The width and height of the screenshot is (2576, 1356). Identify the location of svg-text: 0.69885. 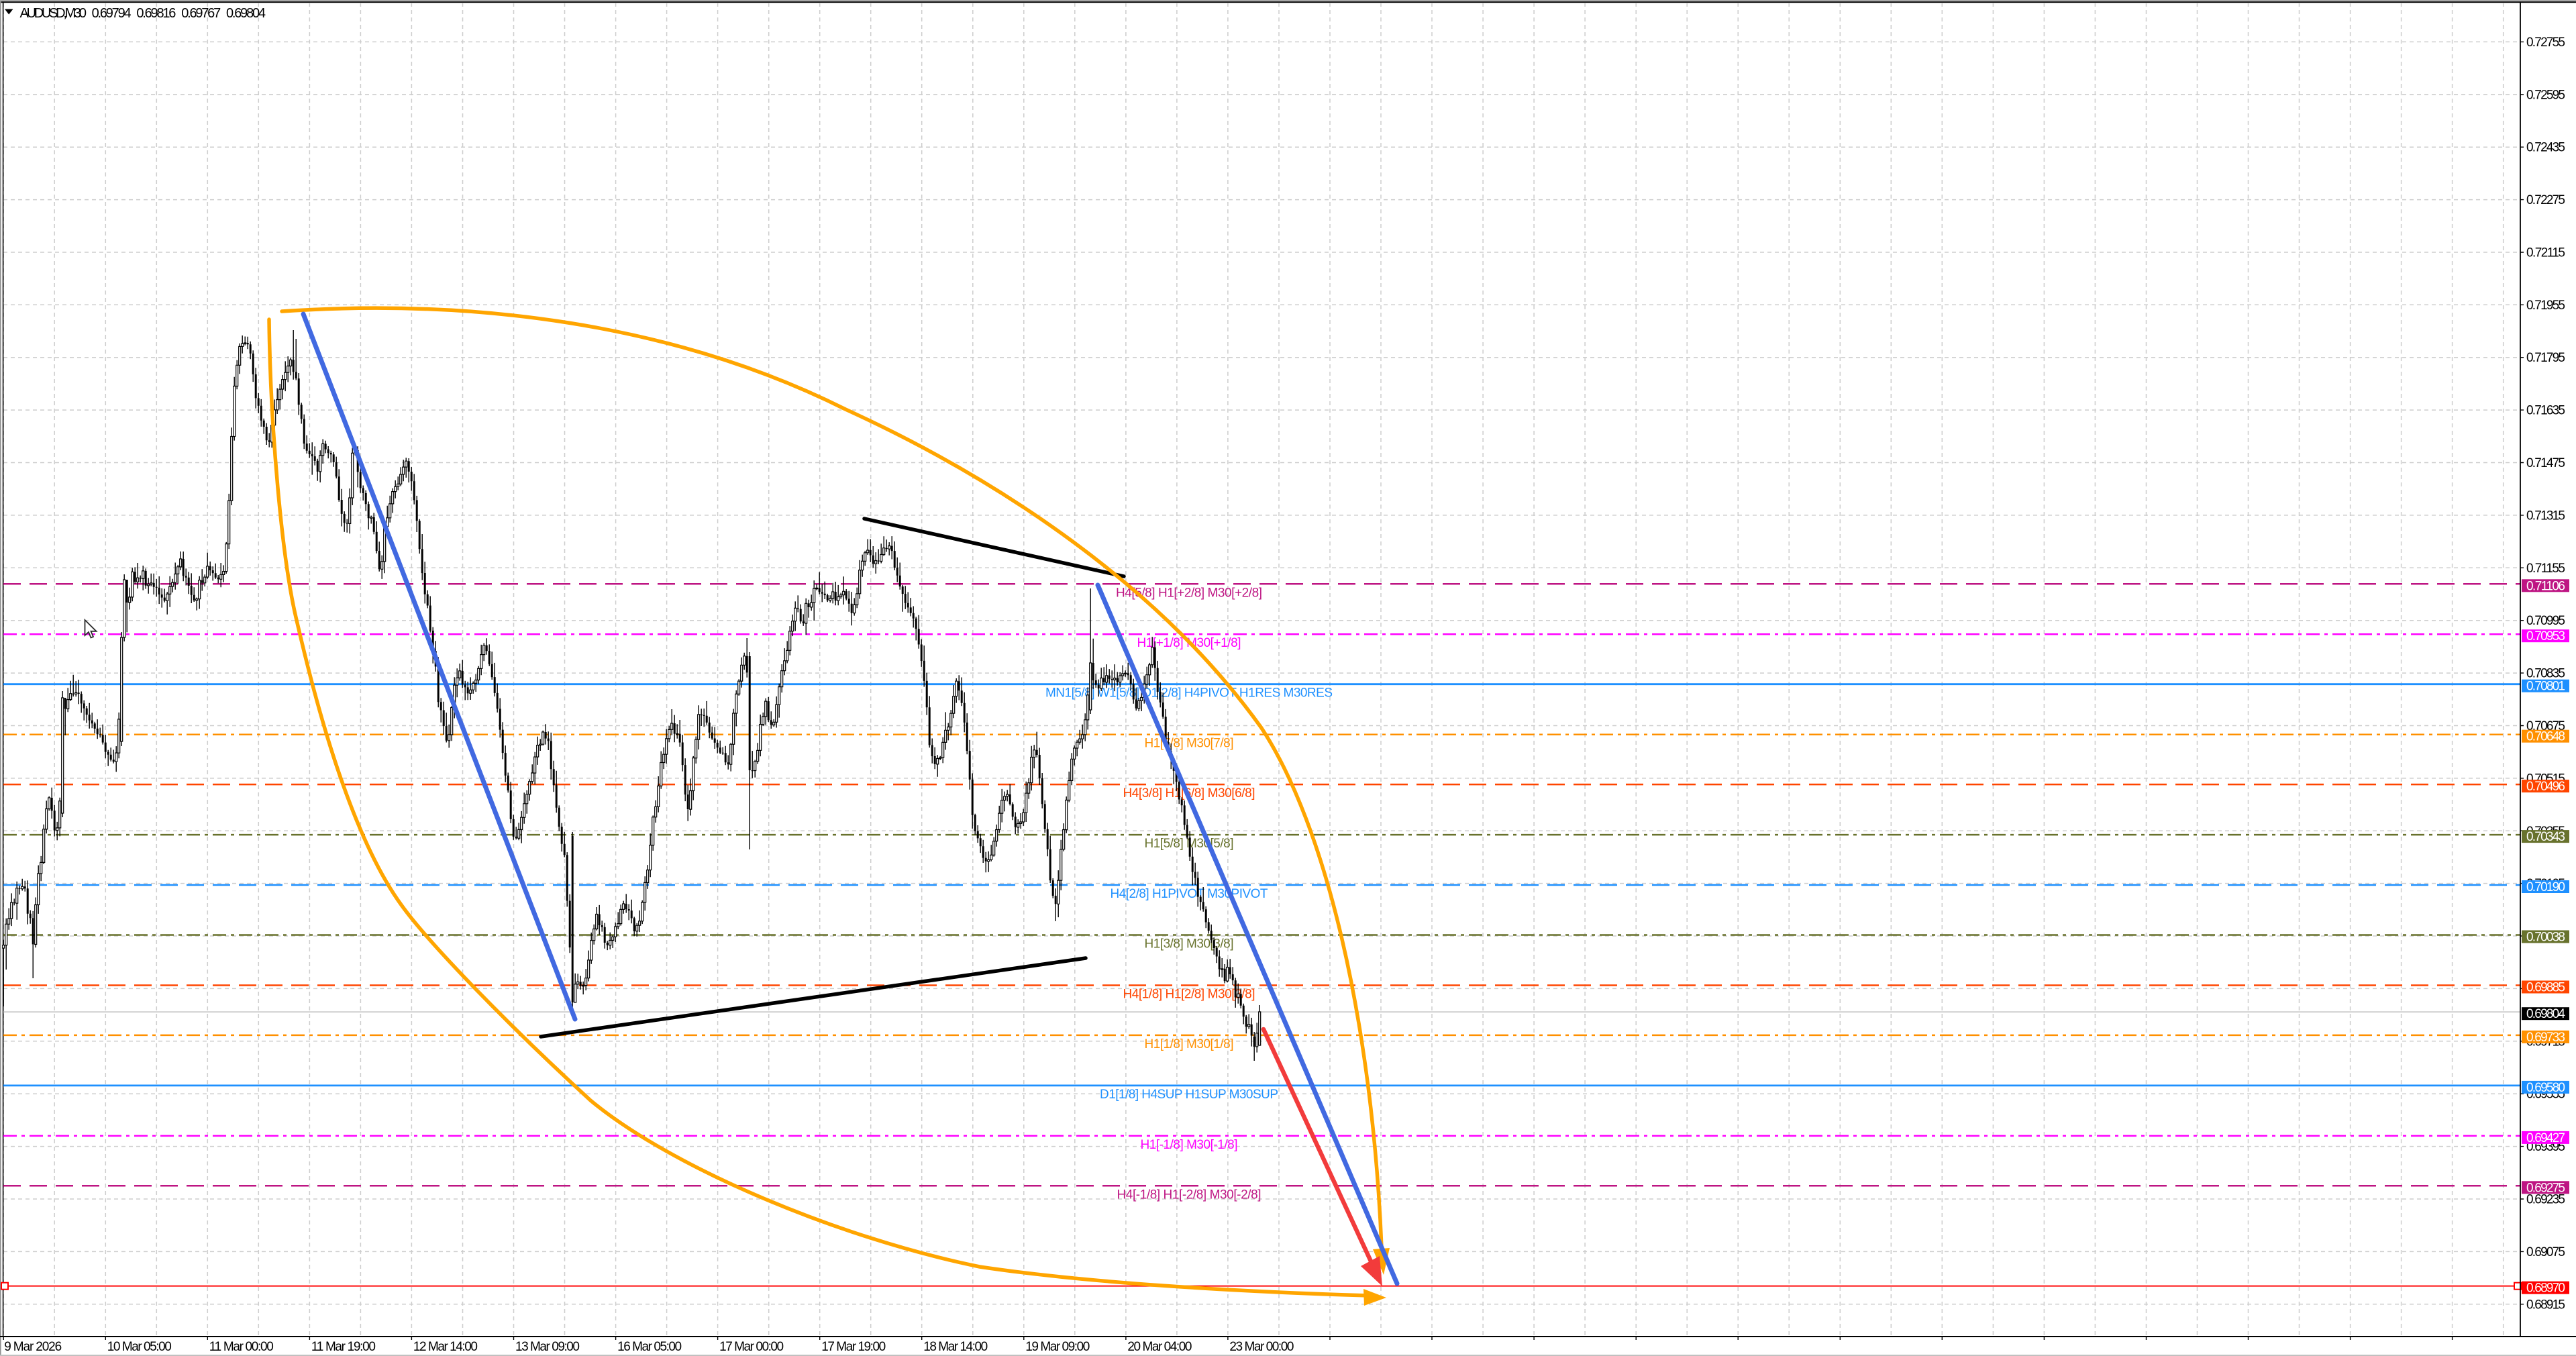
(2545, 988).